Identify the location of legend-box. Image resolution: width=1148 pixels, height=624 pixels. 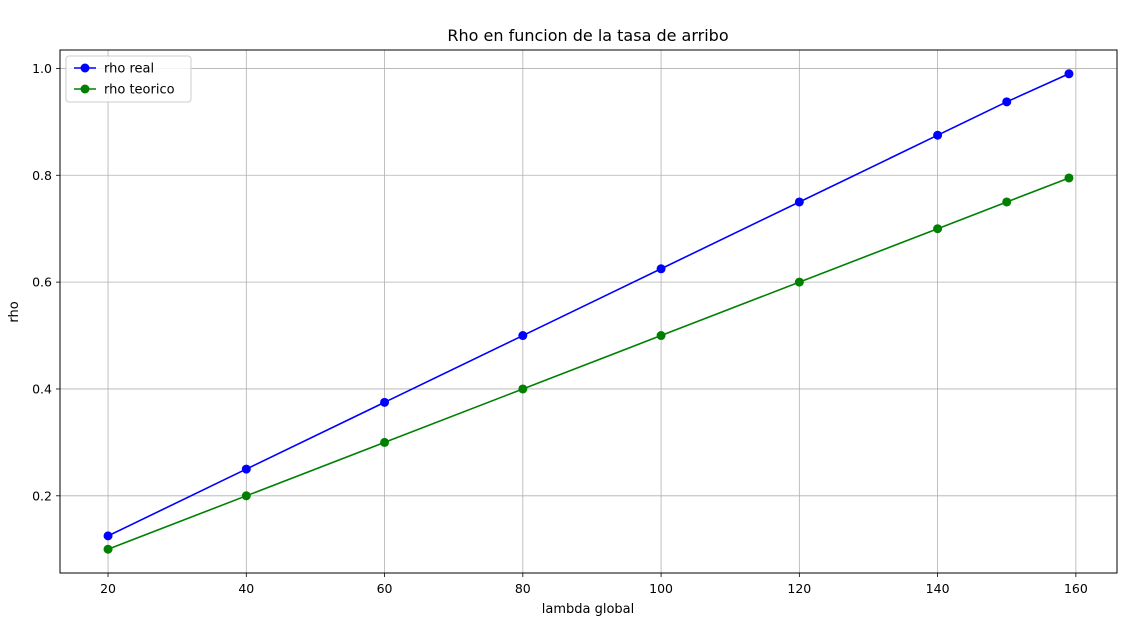
(128, 79).